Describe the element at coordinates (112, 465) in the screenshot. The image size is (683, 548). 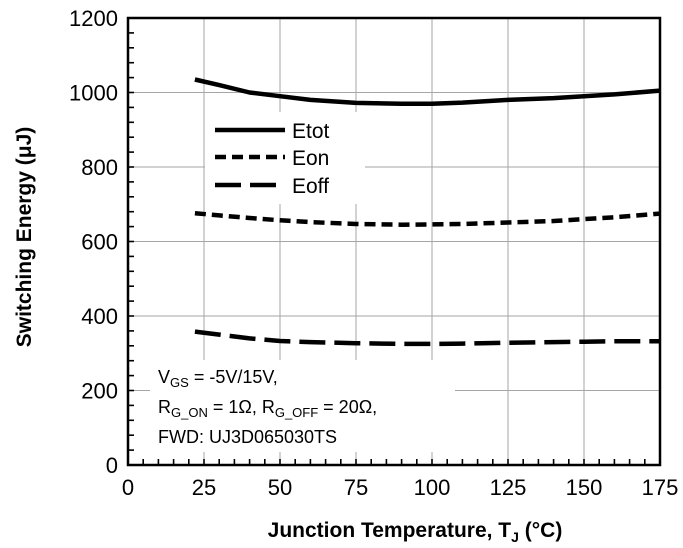
I see `y-tick-label: 0` at that location.